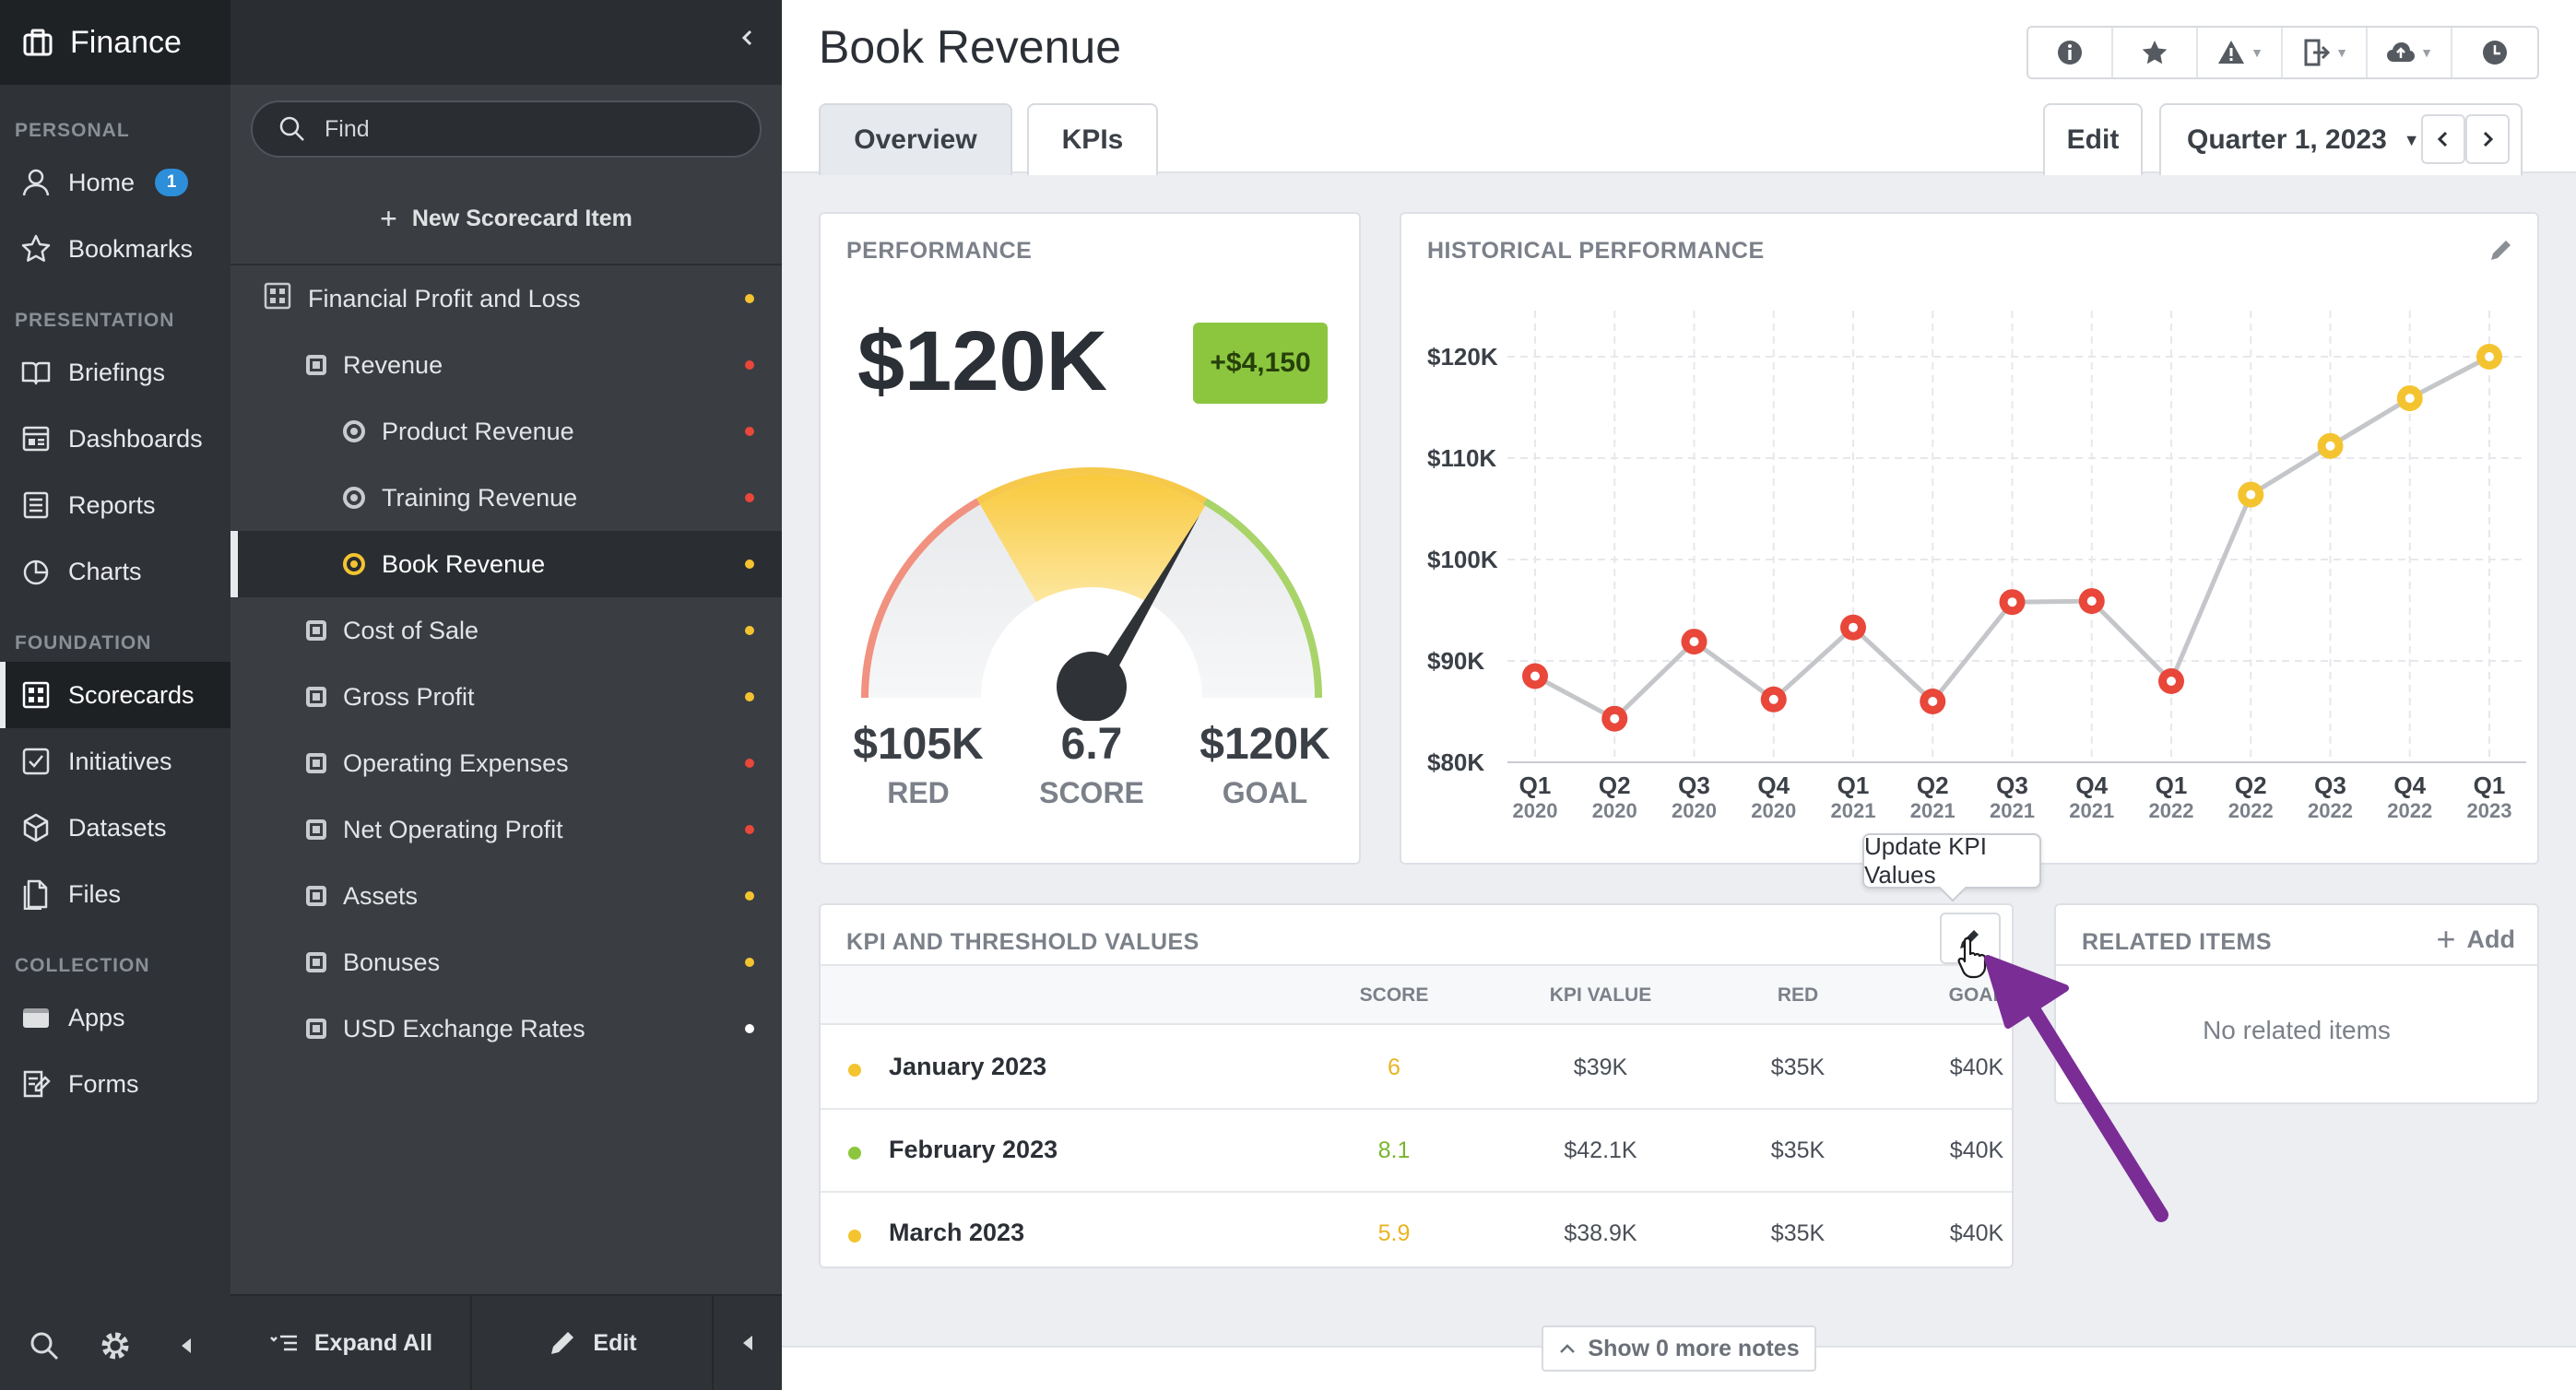 The height and width of the screenshot is (1390, 2576). What do you see at coordinates (284, 1343) in the screenshot?
I see `expand-list-icon` at bounding box center [284, 1343].